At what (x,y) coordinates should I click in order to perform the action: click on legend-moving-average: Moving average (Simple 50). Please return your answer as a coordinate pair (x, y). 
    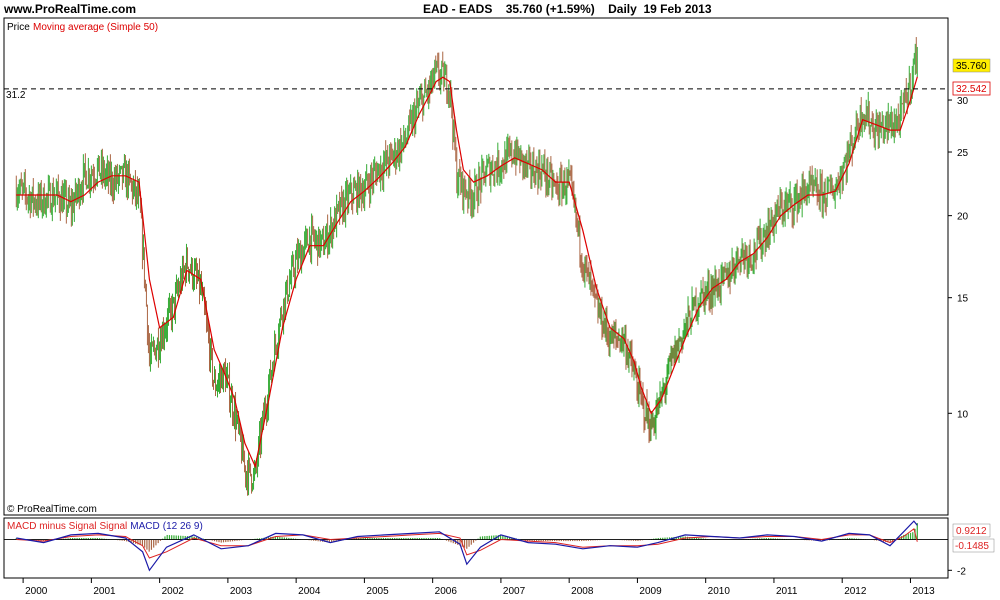
    Looking at the image, I should click on (95, 27).